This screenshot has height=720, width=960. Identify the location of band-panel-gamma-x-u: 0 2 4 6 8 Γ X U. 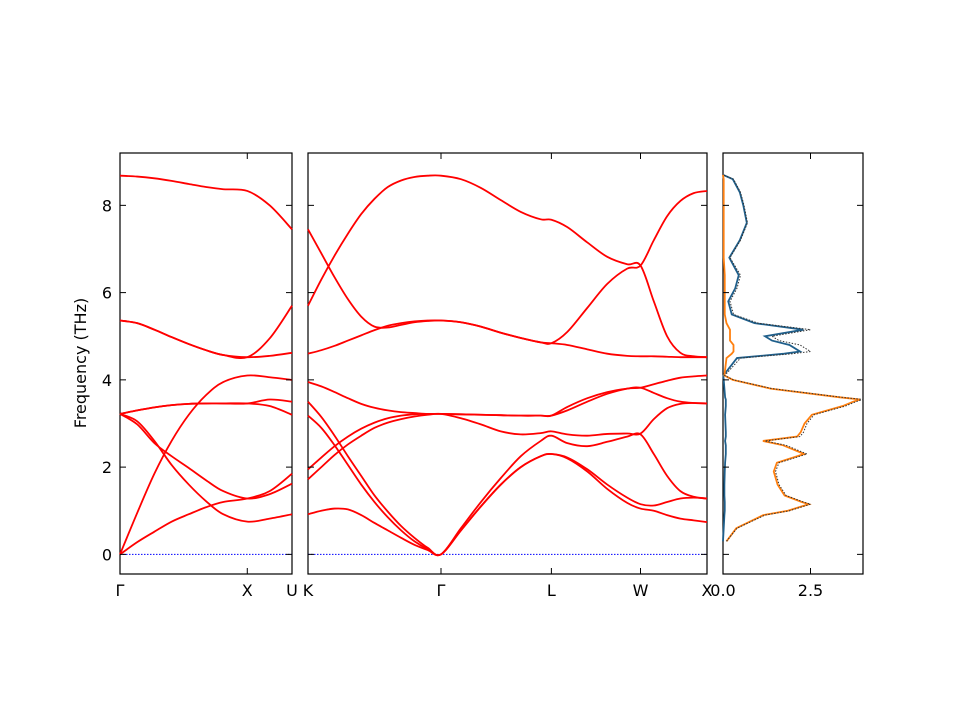
(200, 376).